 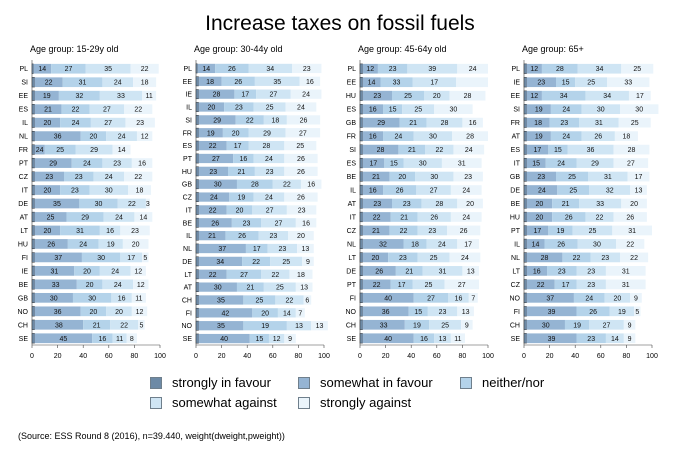 I want to click on data-label: 31, so click(x=632, y=231).